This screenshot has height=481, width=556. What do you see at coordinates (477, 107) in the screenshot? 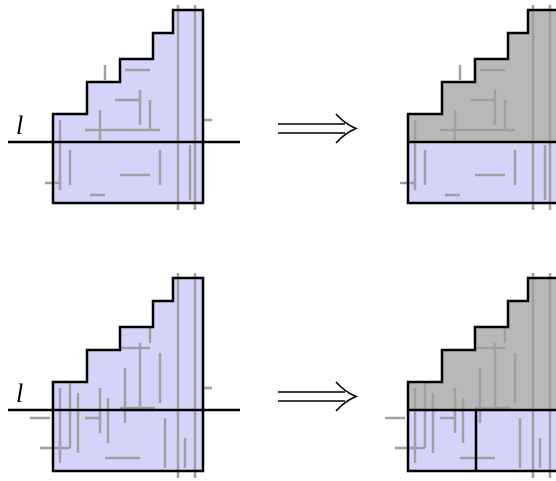
I see `panel-top-right` at bounding box center [477, 107].